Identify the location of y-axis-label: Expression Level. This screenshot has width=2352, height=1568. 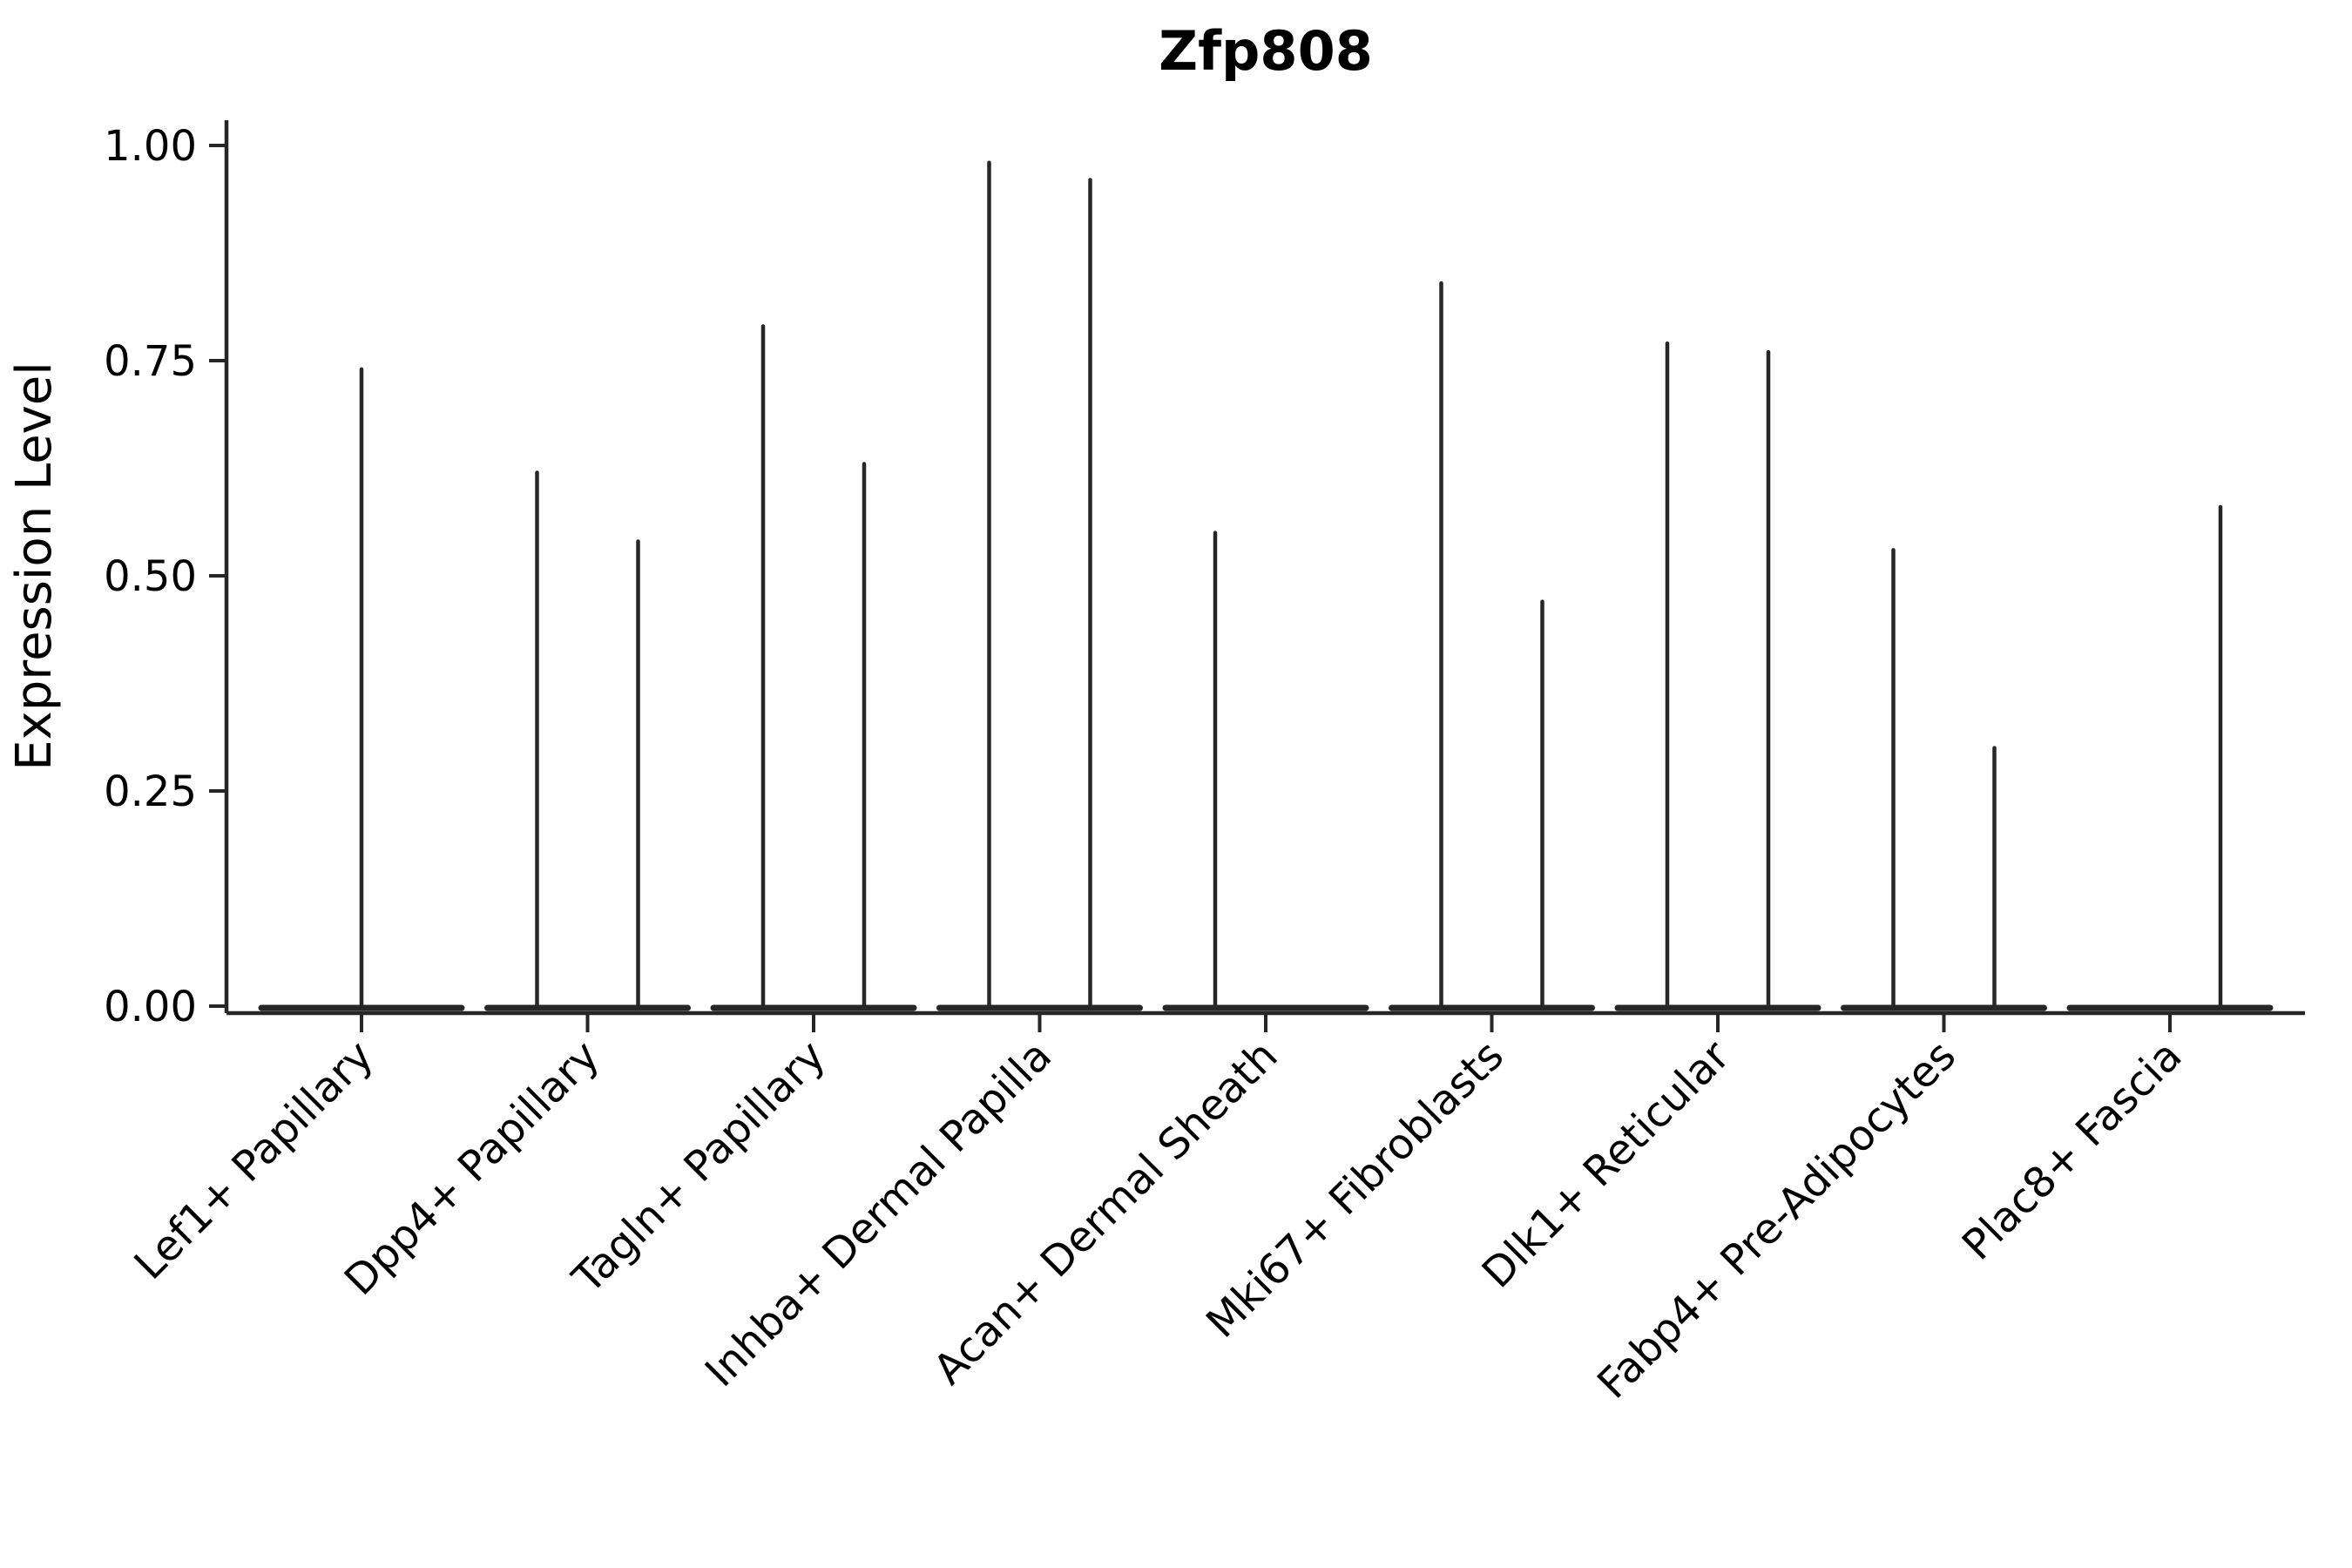
(34, 566).